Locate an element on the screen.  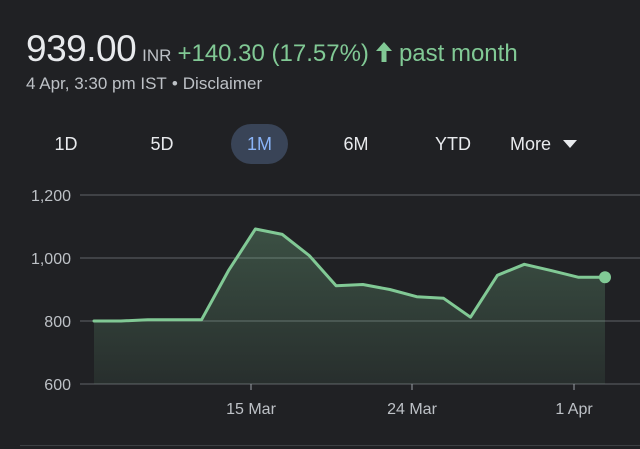
caret-down-icon is located at coordinates (570, 144).